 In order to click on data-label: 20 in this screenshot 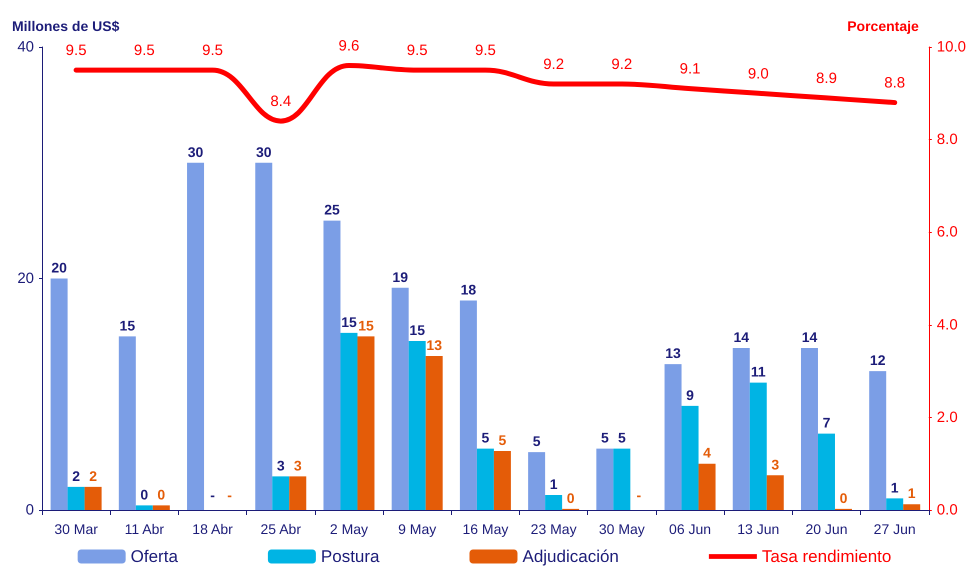, I will do `click(59, 268)`.